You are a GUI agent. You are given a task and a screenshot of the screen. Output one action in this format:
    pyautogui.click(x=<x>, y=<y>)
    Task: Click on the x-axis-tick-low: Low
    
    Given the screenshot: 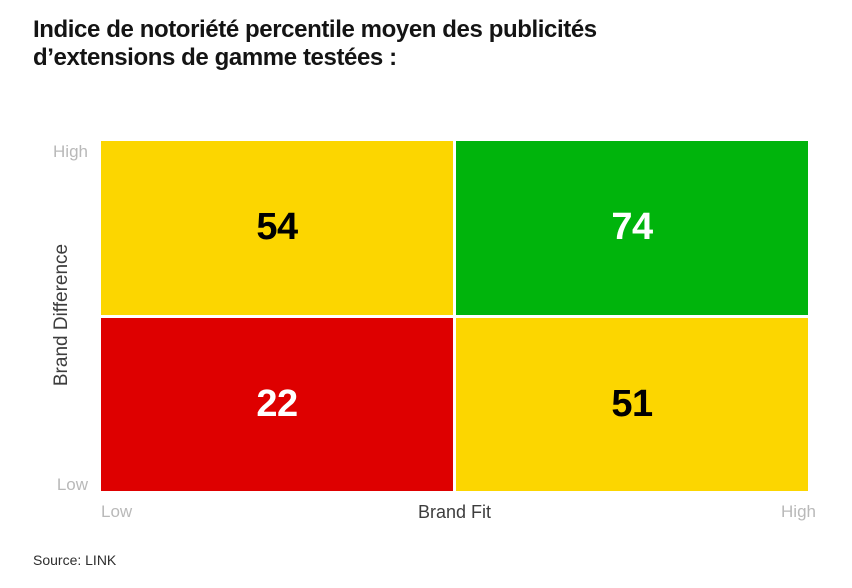 What is the action you would take?
    pyautogui.click(x=117, y=511)
    